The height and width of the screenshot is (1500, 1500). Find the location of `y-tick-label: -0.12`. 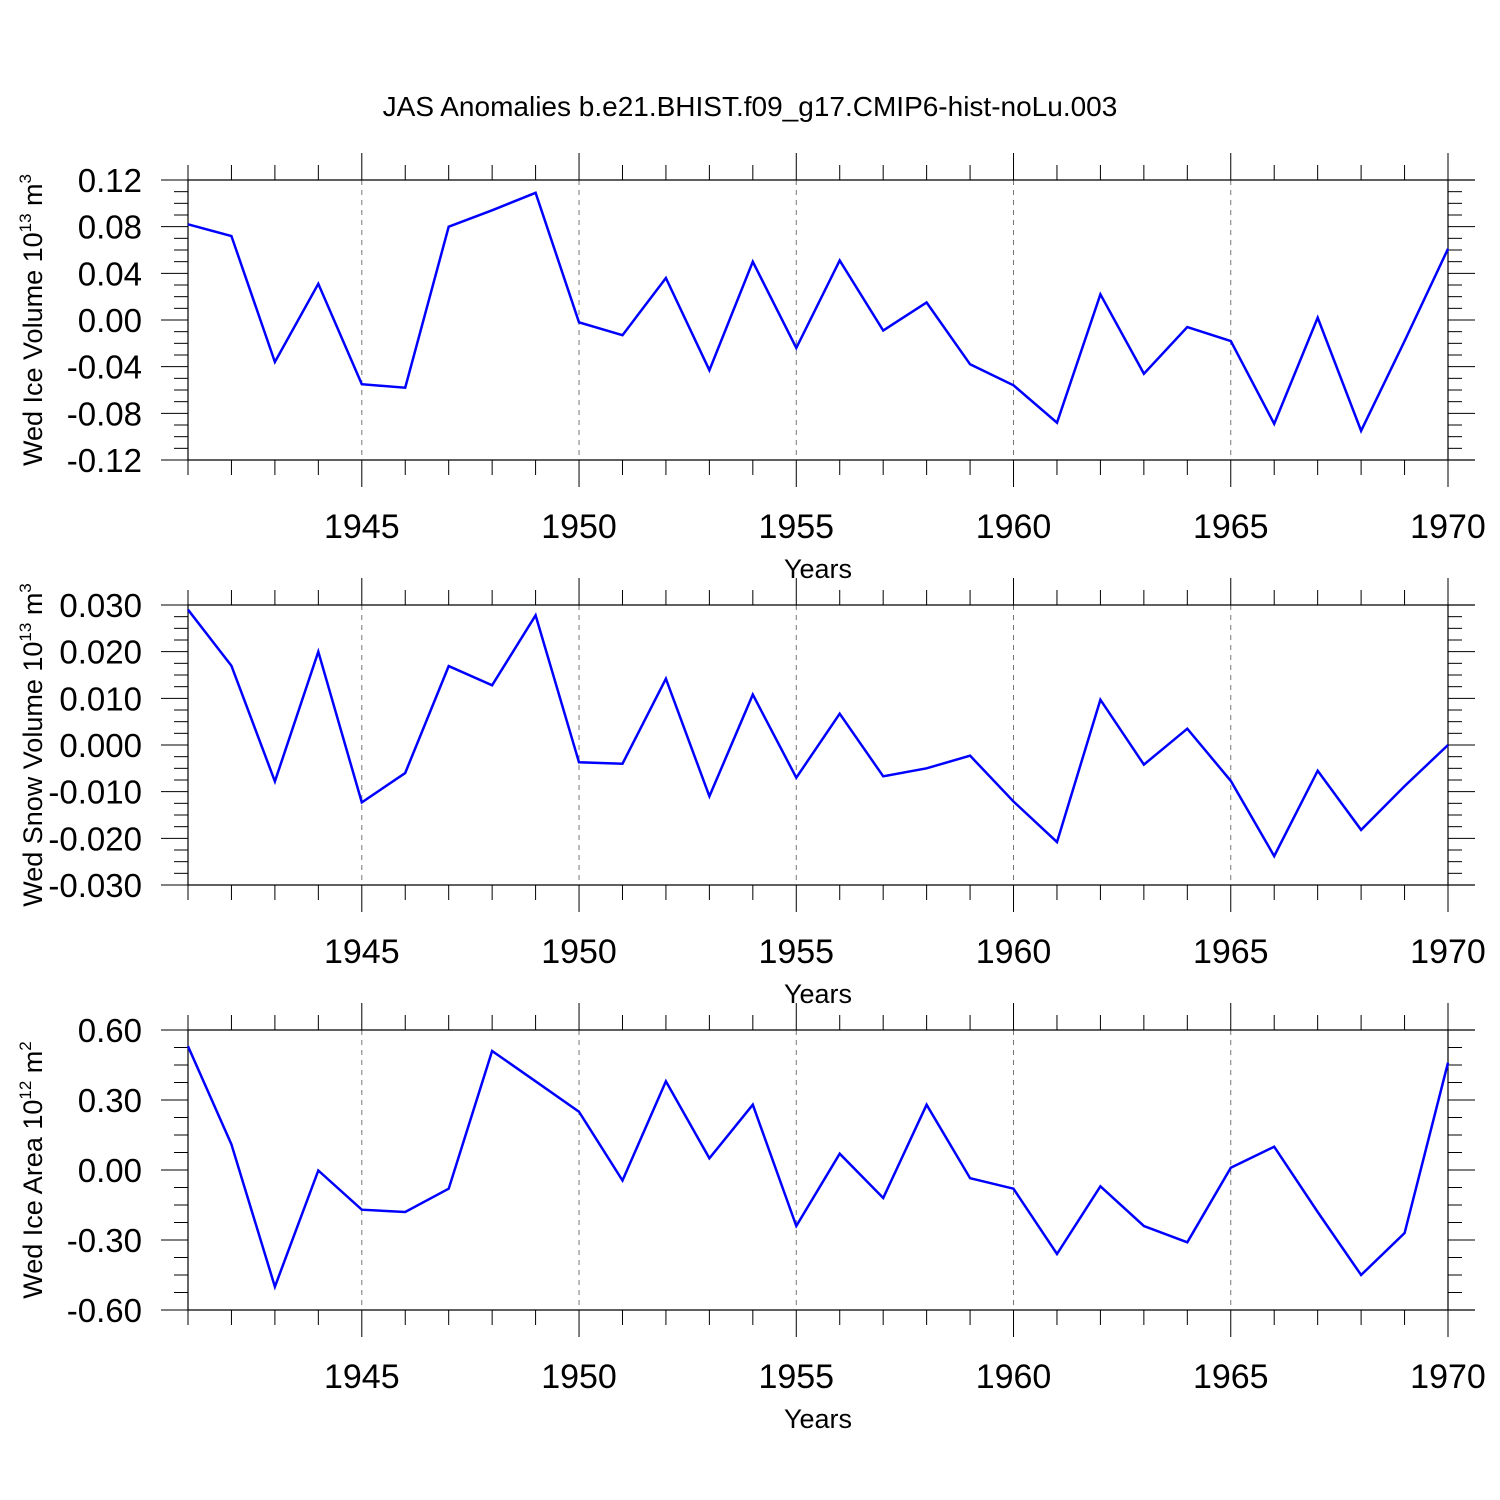

y-tick-label: -0.12 is located at coordinates (104, 460).